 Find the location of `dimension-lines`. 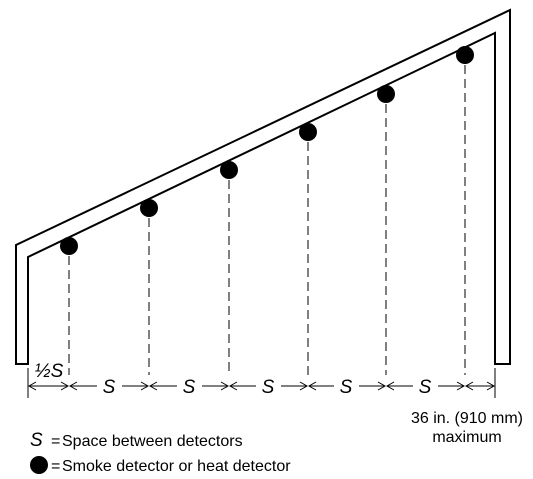

dimension-lines is located at coordinates (261, 386).